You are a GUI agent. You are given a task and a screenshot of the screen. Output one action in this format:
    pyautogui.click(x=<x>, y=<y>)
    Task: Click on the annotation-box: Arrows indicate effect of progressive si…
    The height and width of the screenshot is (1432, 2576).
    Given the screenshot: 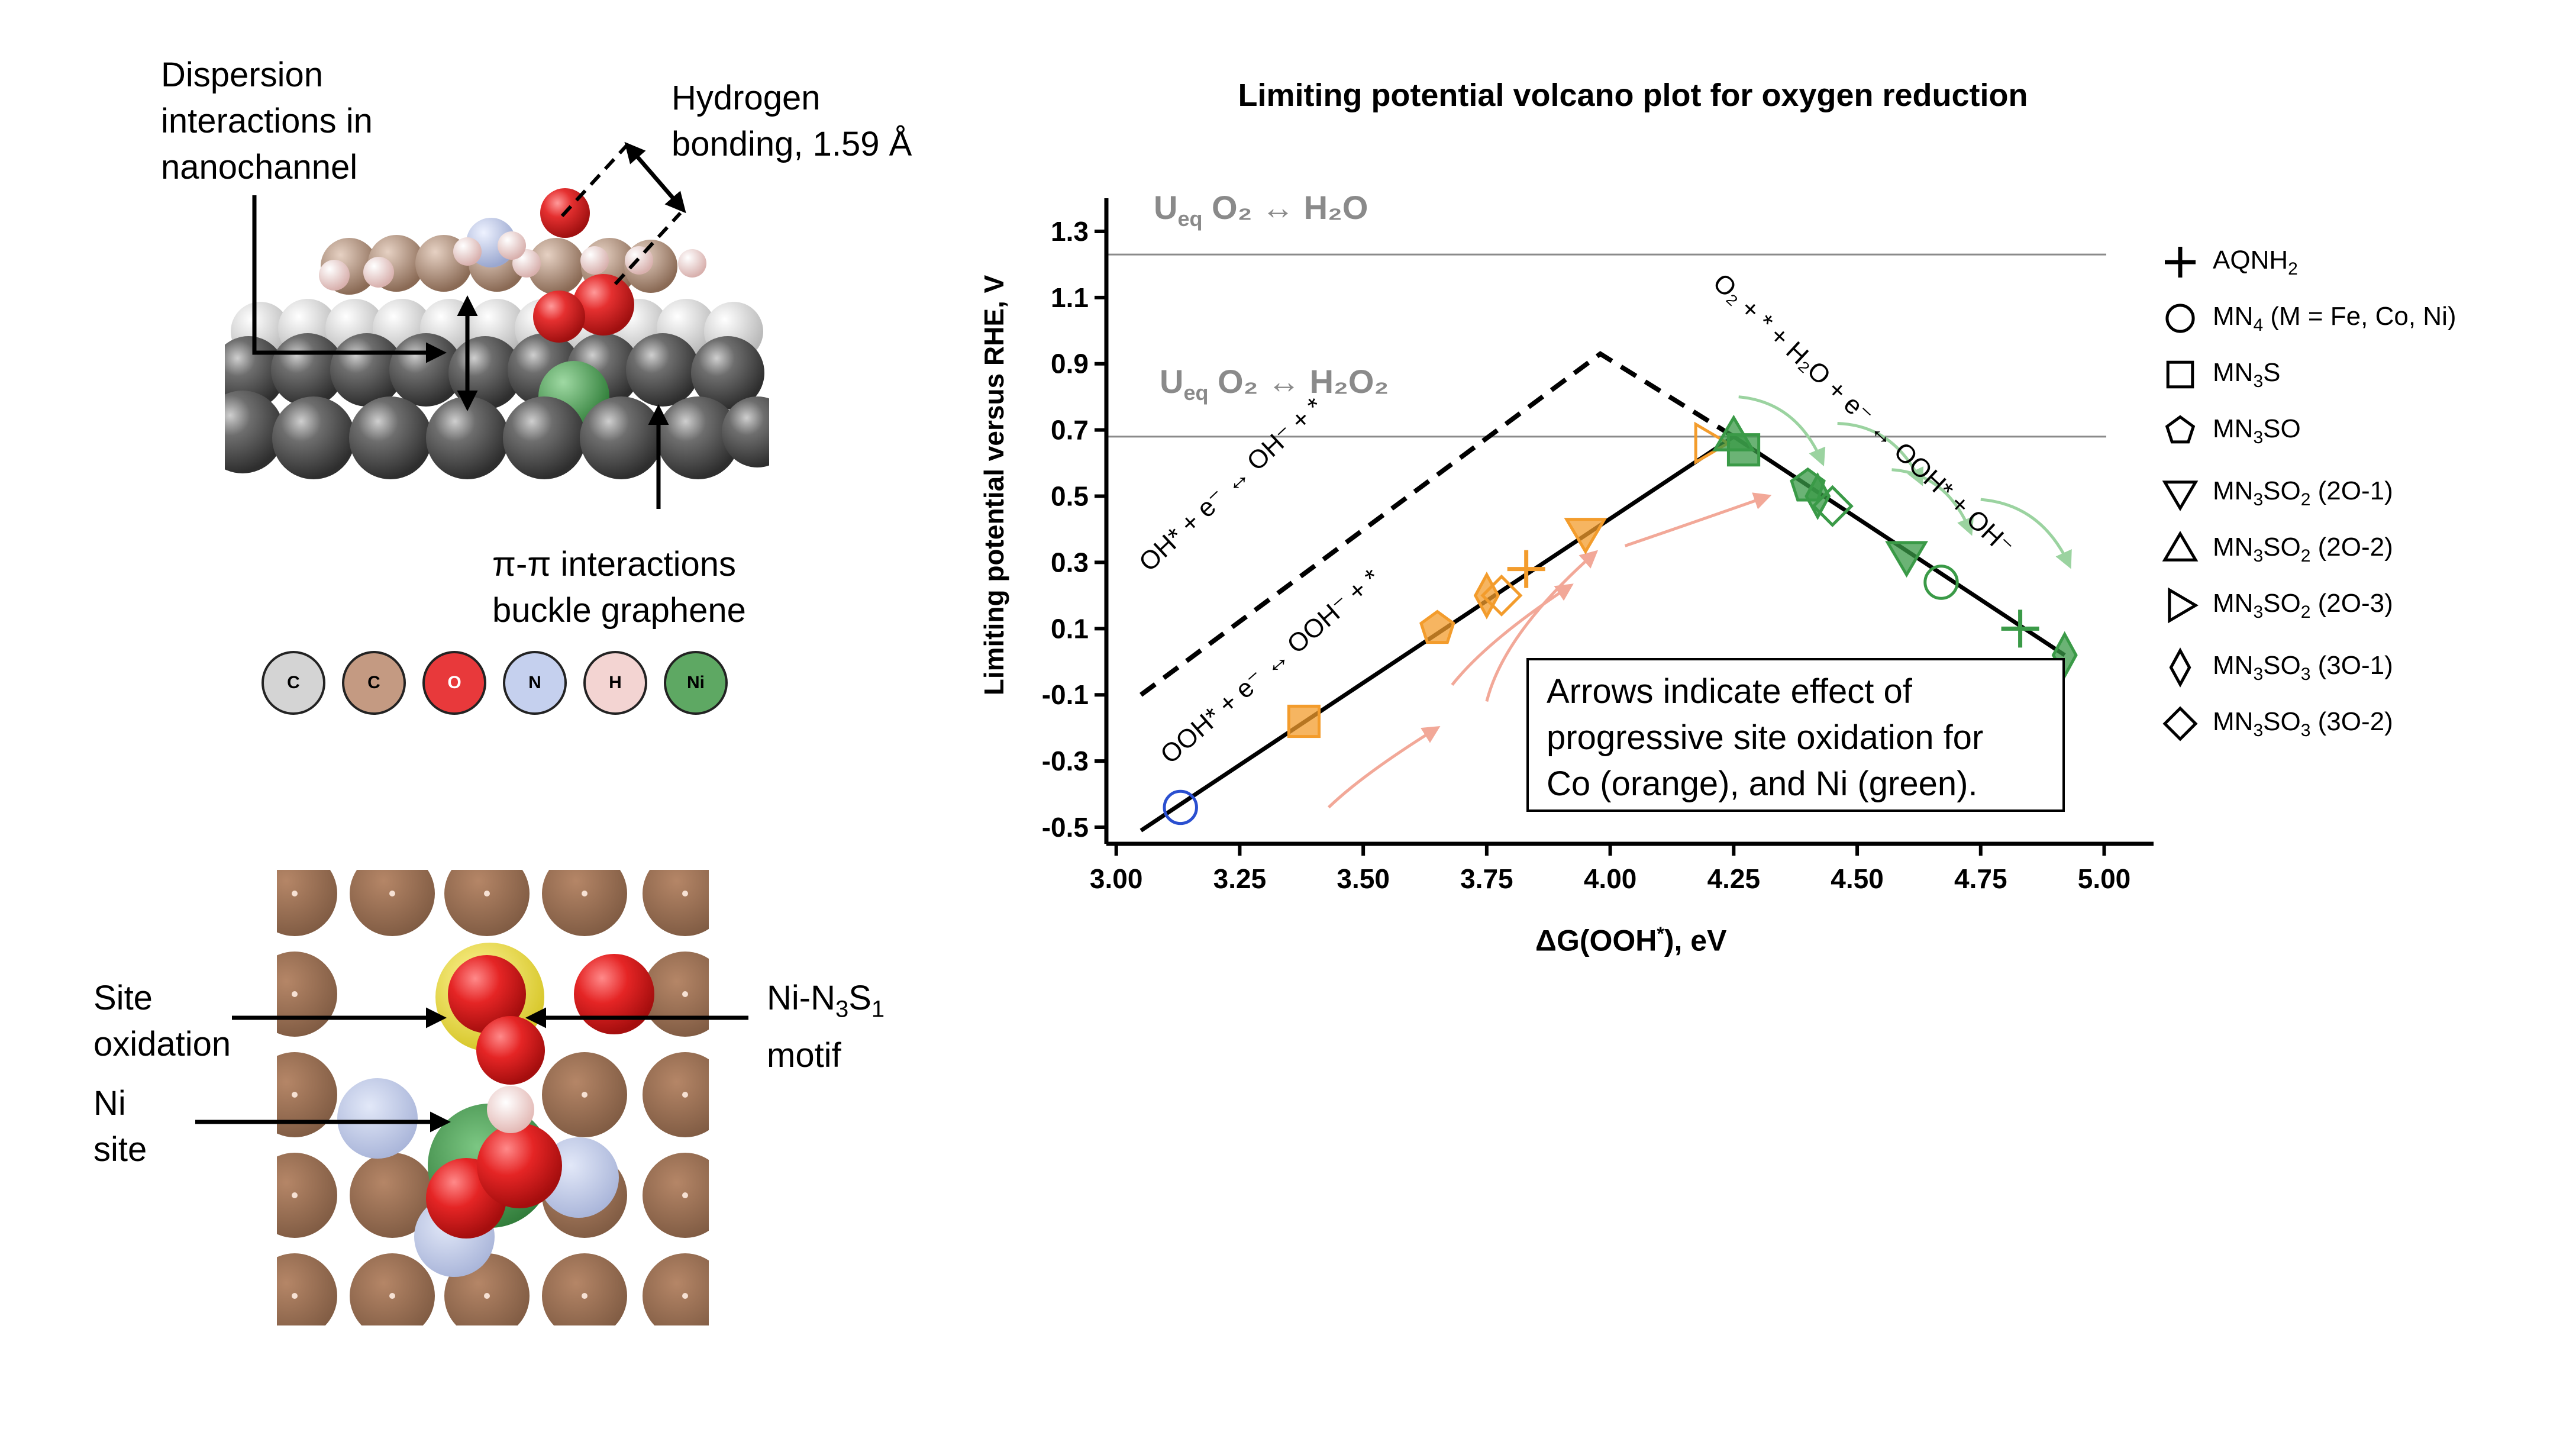 What is the action you would take?
    pyautogui.click(x=1795, y=735)
    